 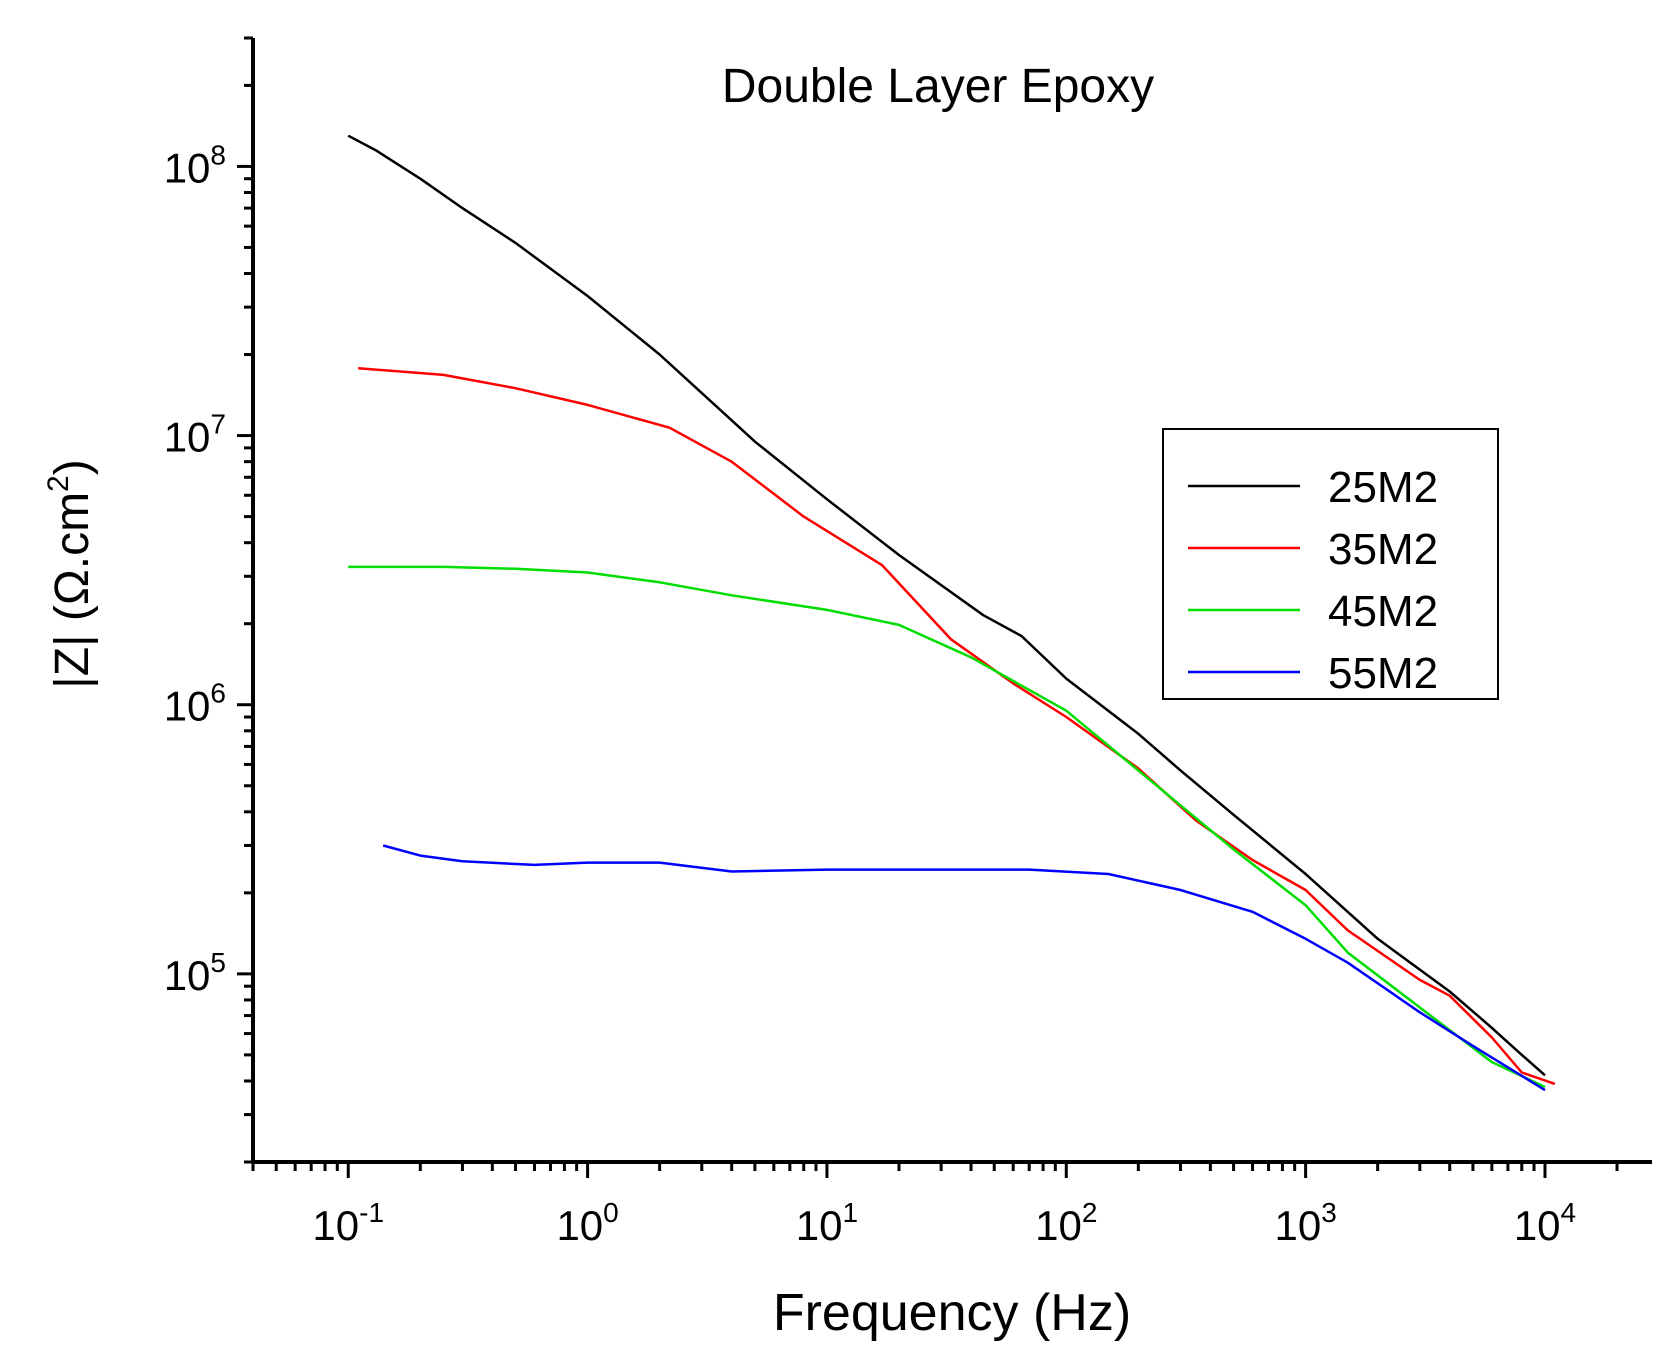 What do you see at coordinates (1569, 1212) in the screenshot?
I see `x-tick-label-exponent: 4` at bounding box center [1569, 1212].